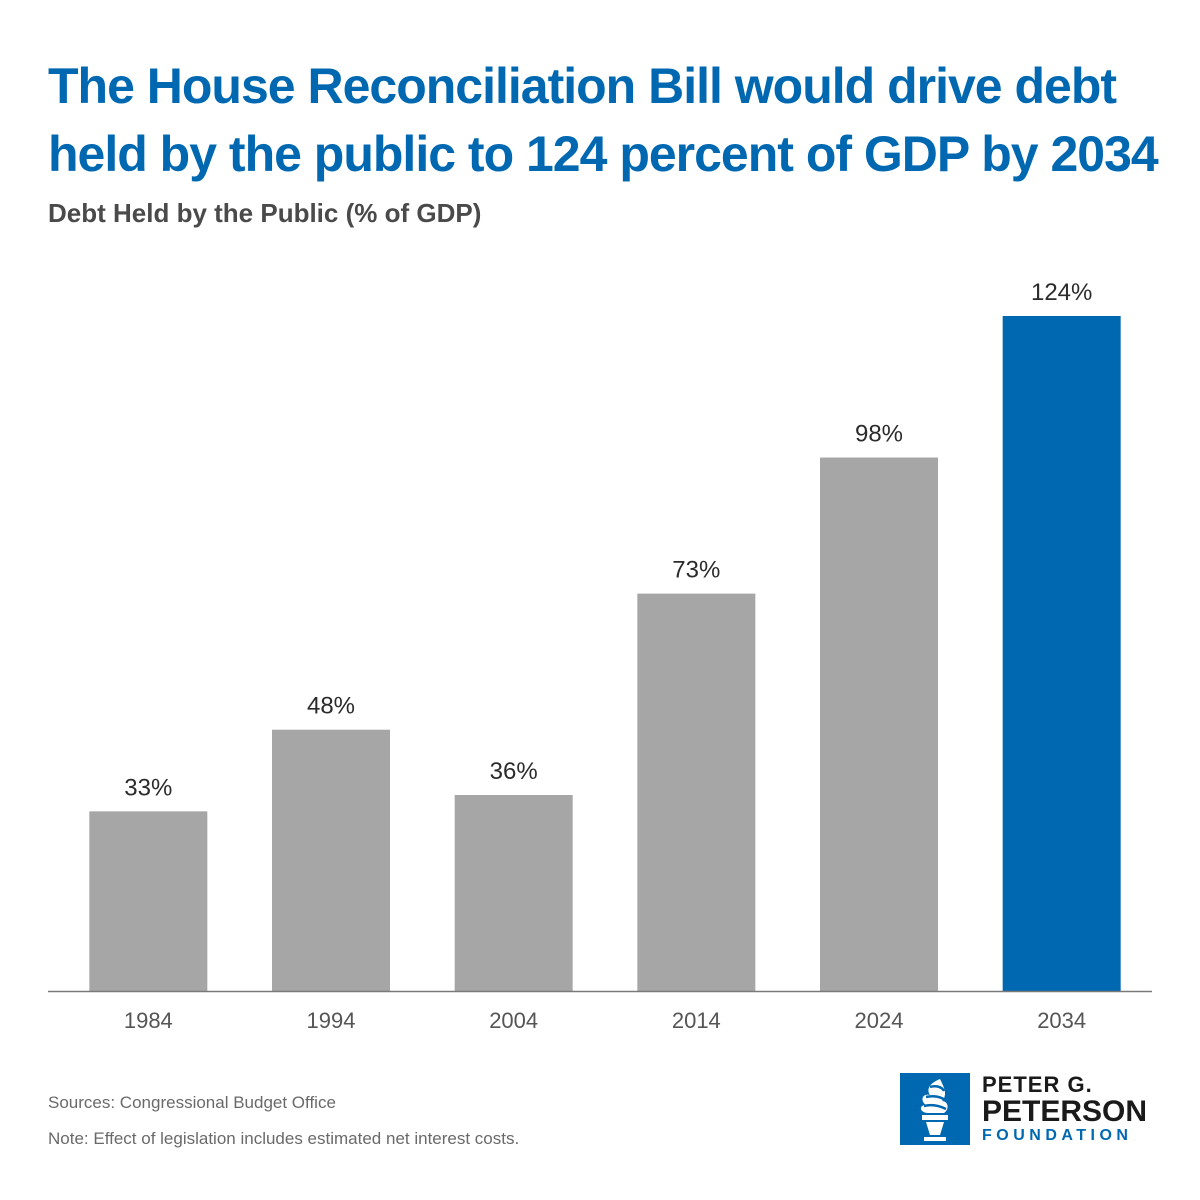 Image resolution: width=1200 pixels, height=1200 pixels. I want to click on value-label-2014: 73%, so click(696, 570).